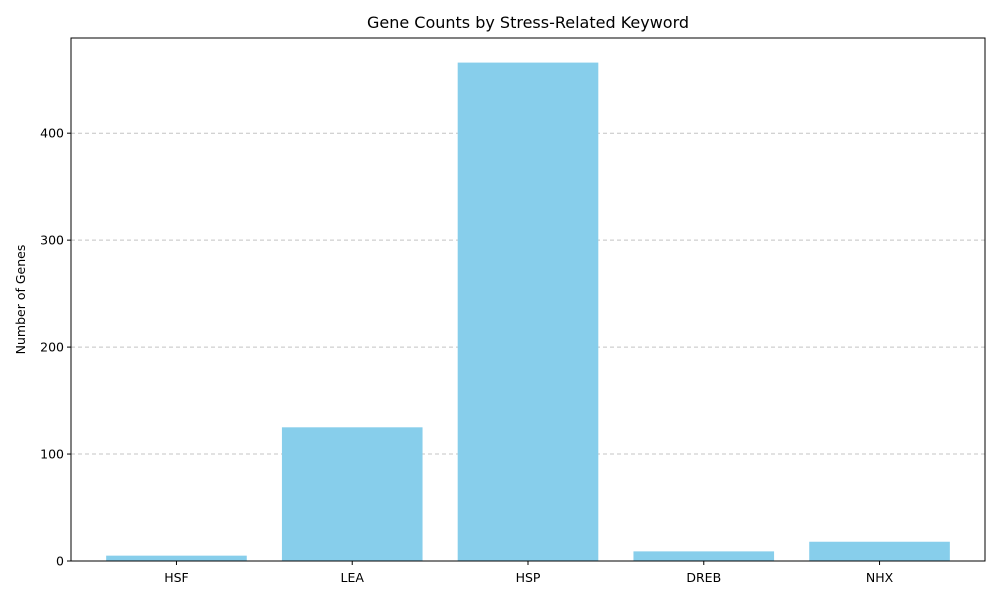 The height and width of the screenshot is (604, 1000). I want to click on x-tick-label: LEA, so click(353, 577).